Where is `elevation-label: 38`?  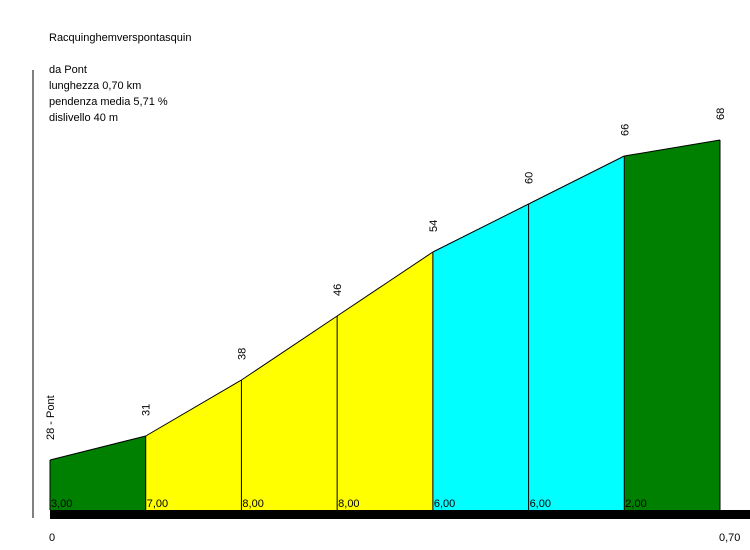 elevation-label: 38 is located at coordinates (242, 354).